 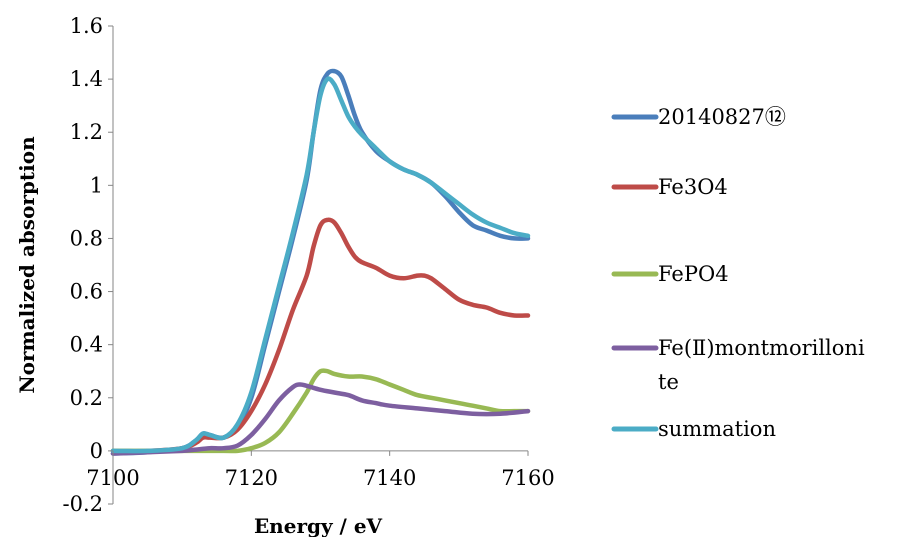 I want to click on y-tick-label: 0.4, so click(x=86, y=345).